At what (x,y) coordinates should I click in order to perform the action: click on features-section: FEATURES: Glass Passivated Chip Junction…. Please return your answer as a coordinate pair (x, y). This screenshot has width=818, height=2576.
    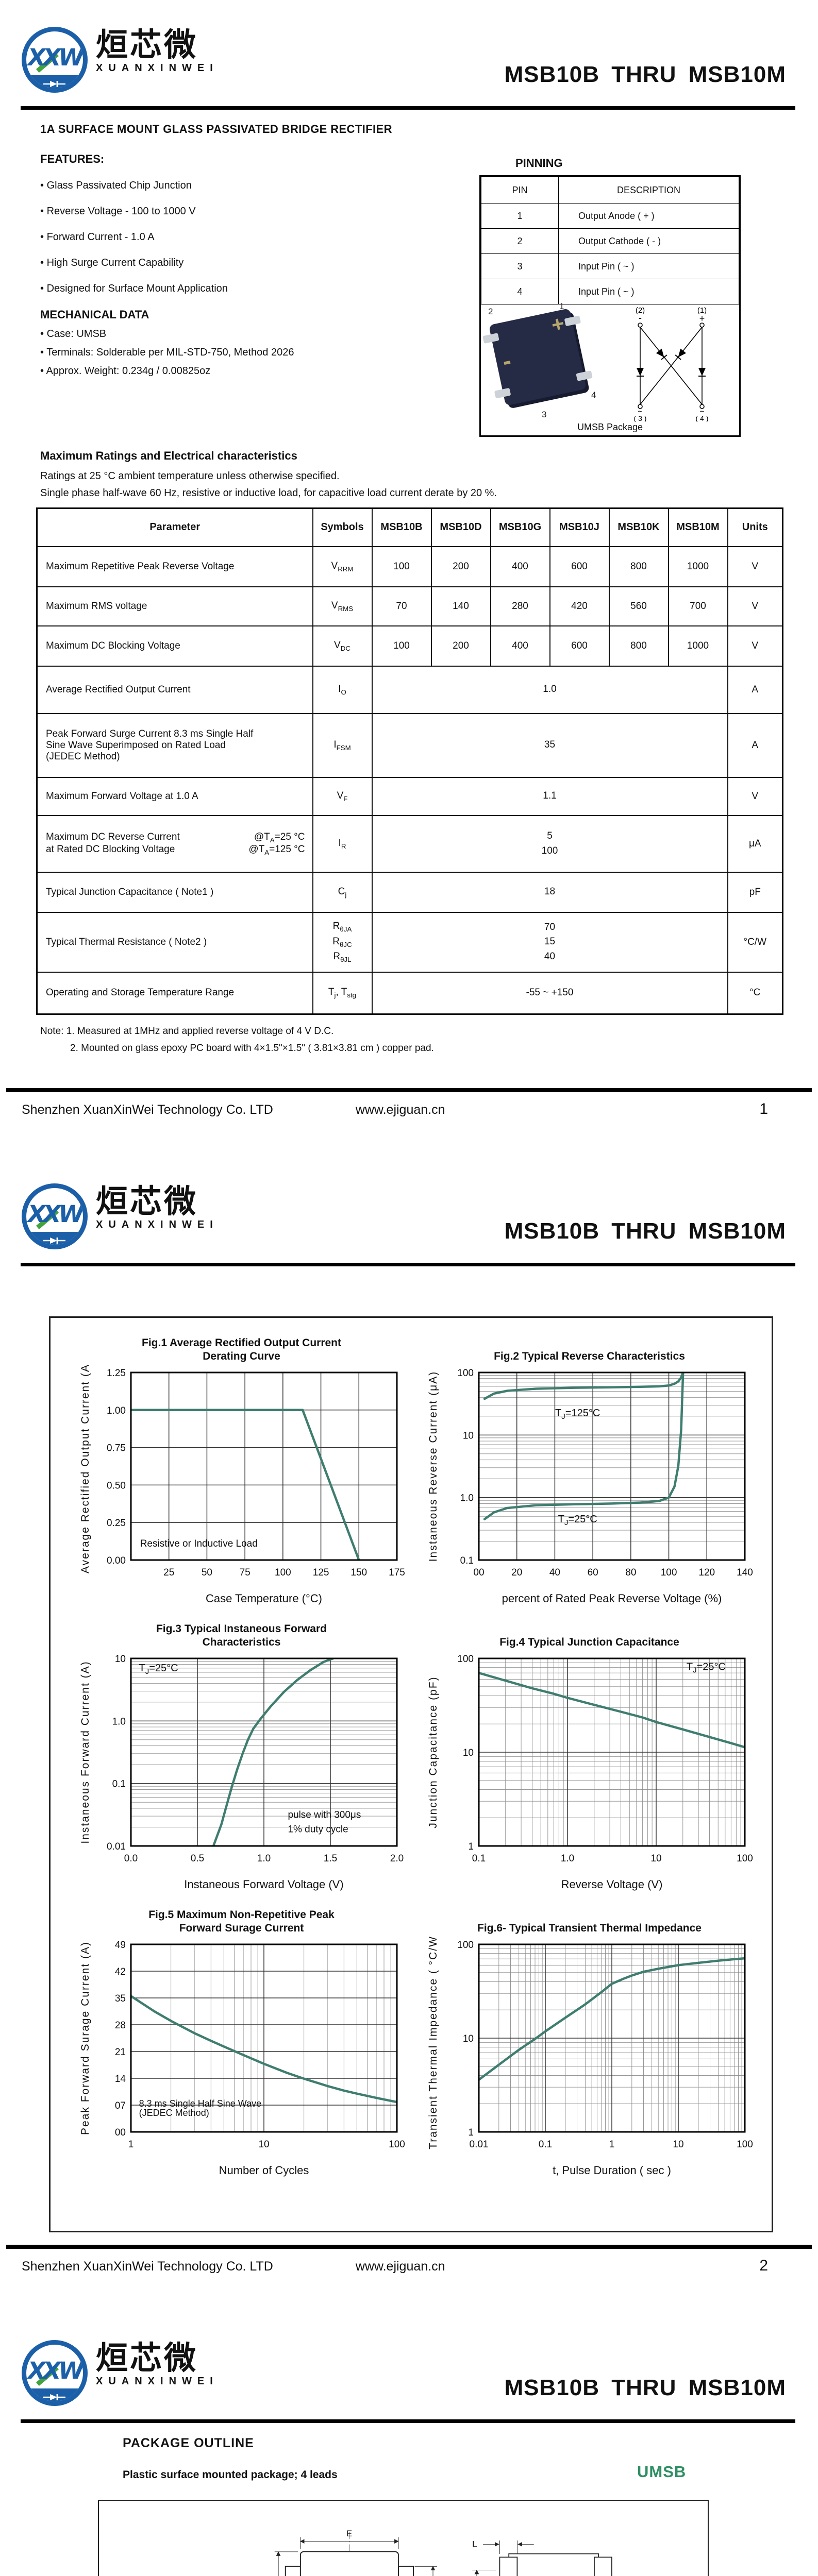
    Looking at the image, I should click on (246, 223).